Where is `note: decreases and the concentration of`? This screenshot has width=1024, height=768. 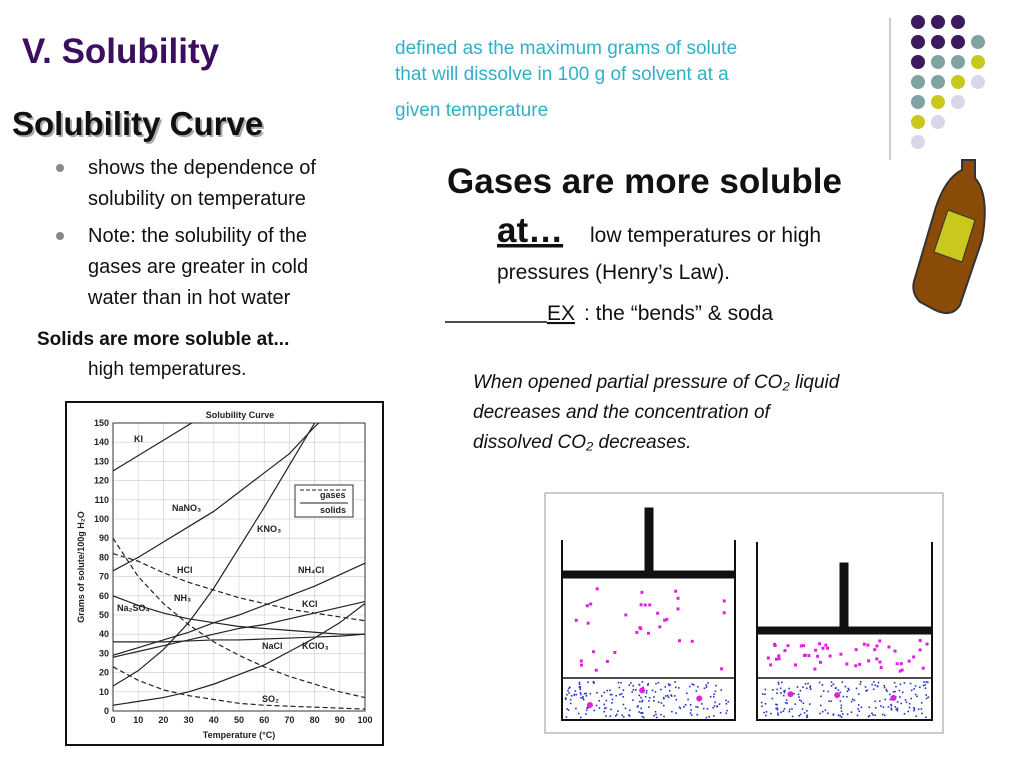
note: decreases and the concentration of is located at coordinates (622, 412).